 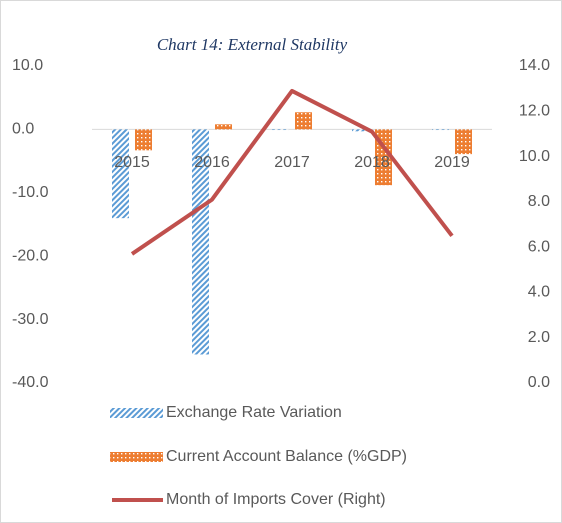 I want to click on legend-label: Month of Imports Cover (Right), so click(x=276, y=499).